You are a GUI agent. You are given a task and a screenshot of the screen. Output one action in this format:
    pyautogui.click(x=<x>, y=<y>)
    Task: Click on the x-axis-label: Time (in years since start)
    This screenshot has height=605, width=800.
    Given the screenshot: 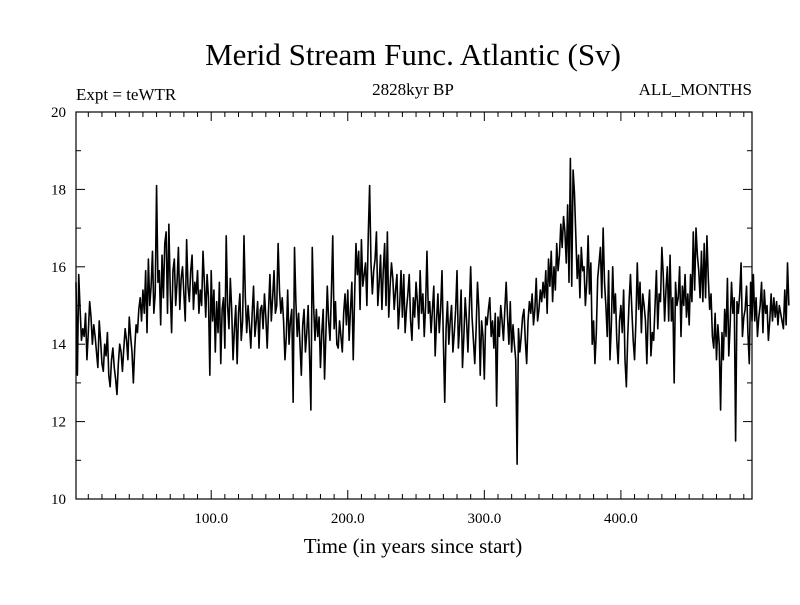 What is the action you would take?
    pyautogui.click(x=413, y=546)
    